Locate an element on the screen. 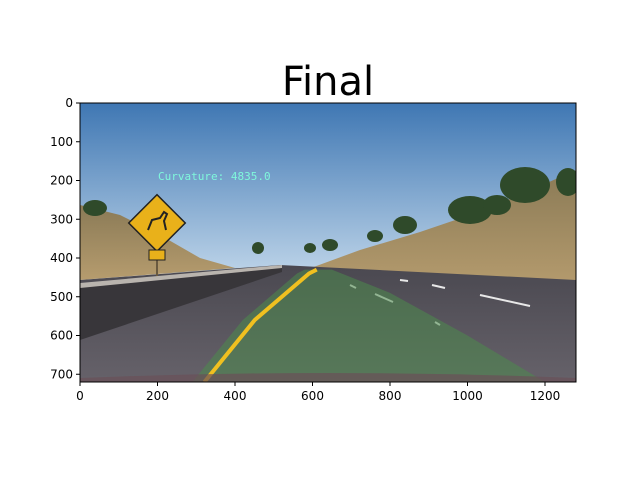 The height and width of the screenshot is (480, 640). trees is located at coordinates (329, 210).